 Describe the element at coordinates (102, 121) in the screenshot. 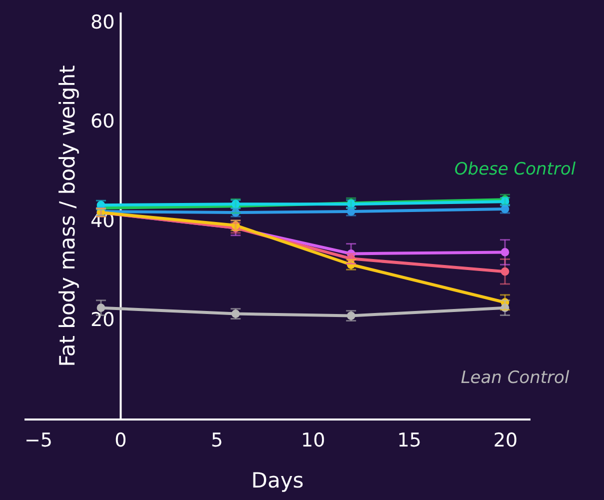

I see `y-tick-label: 60` at that location.